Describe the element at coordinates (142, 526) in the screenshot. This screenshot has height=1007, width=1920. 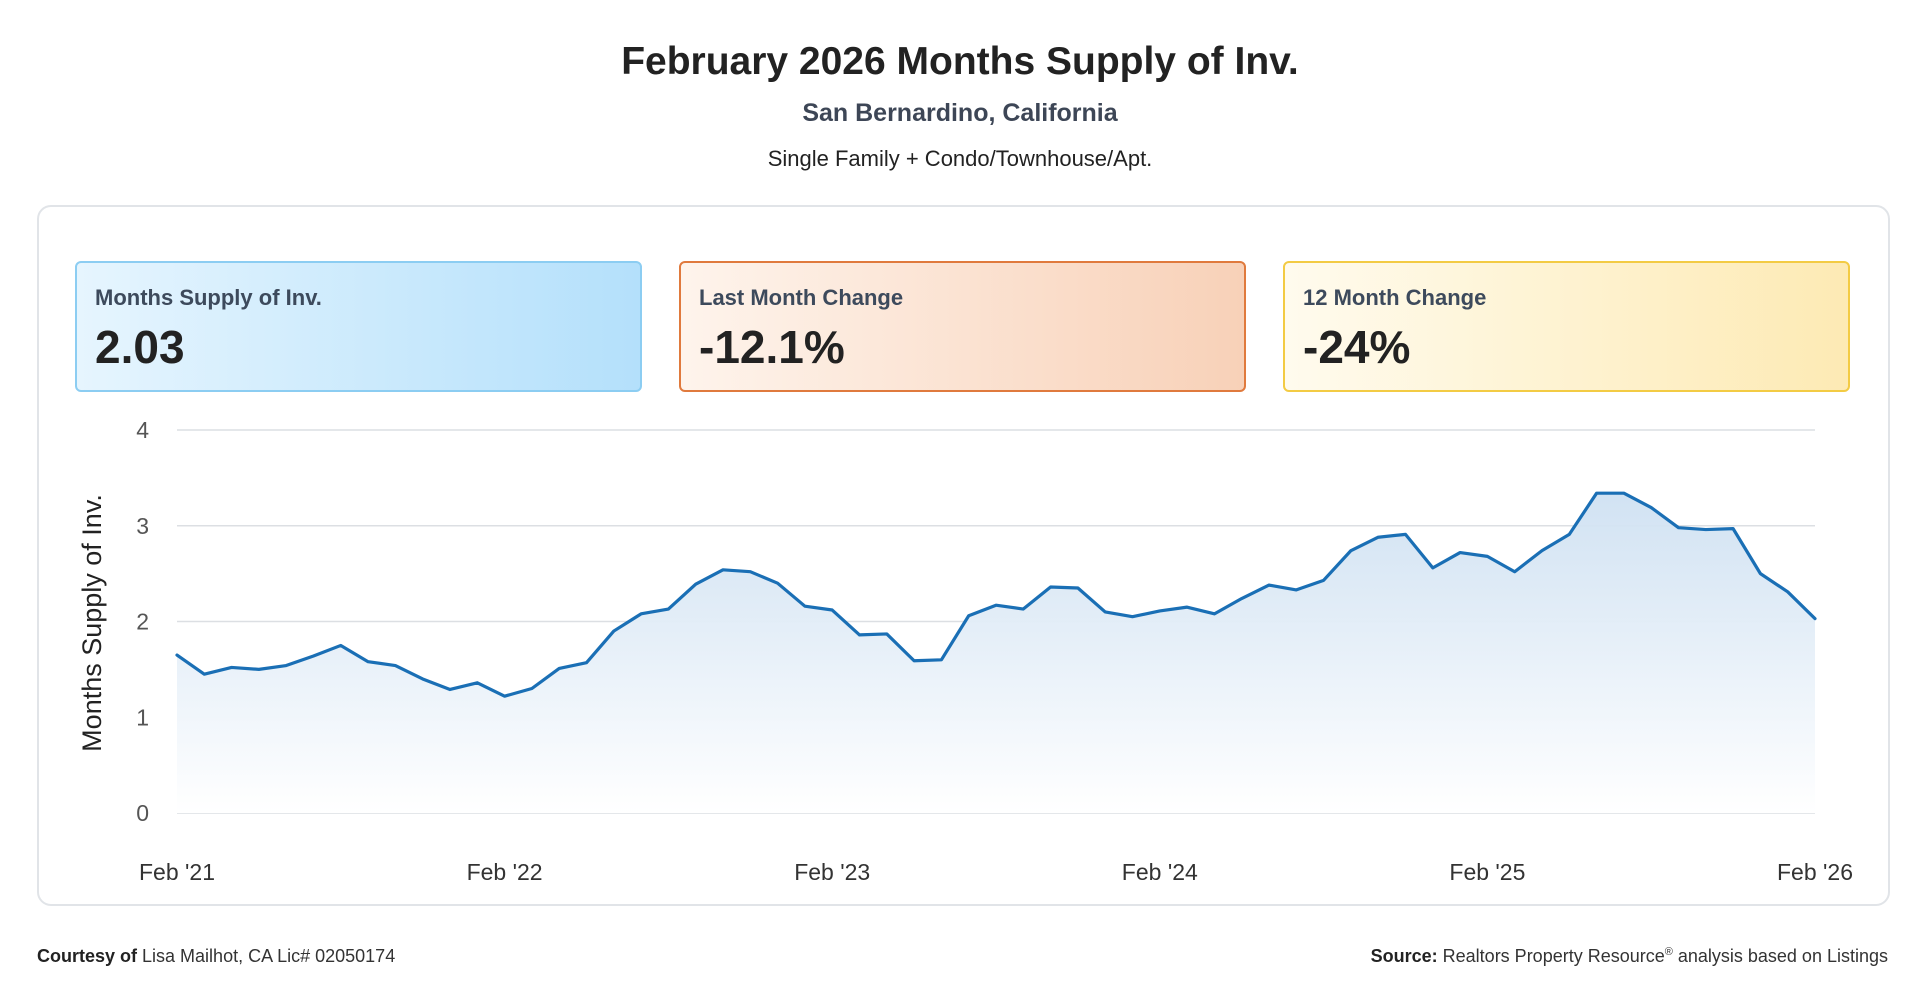
I see `y-tick-label: 3` at that location.